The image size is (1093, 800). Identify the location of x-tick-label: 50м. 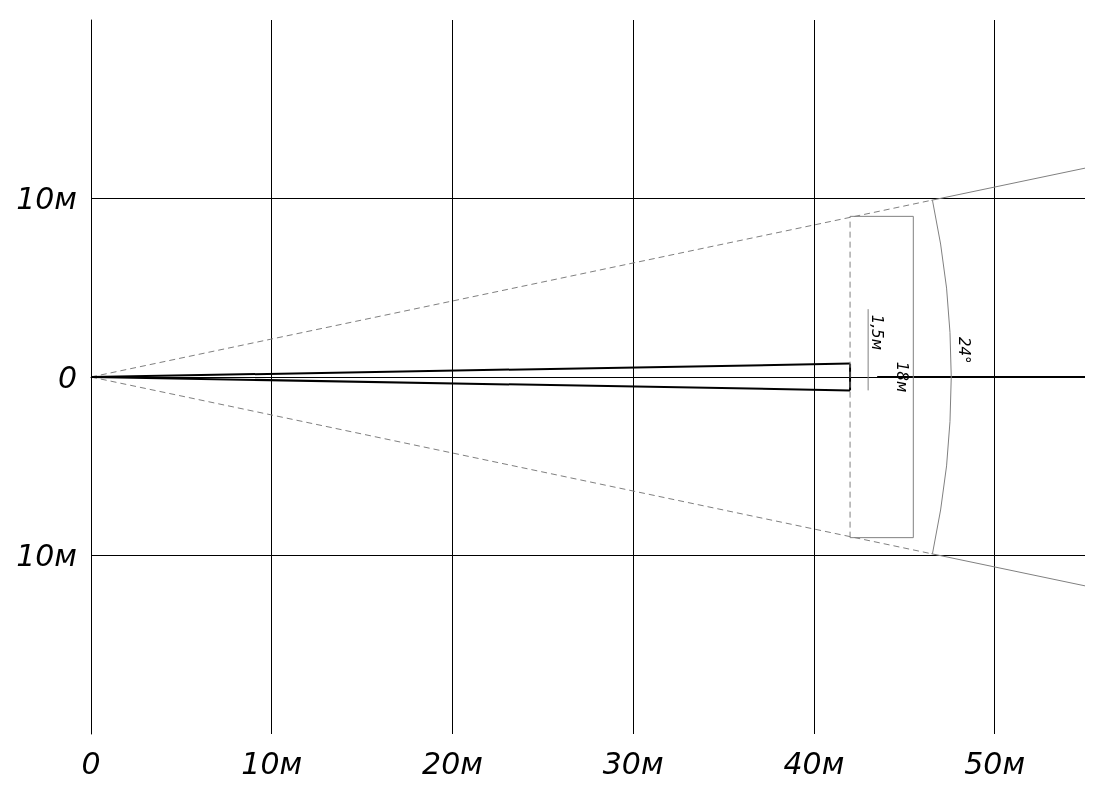
(995, 763).